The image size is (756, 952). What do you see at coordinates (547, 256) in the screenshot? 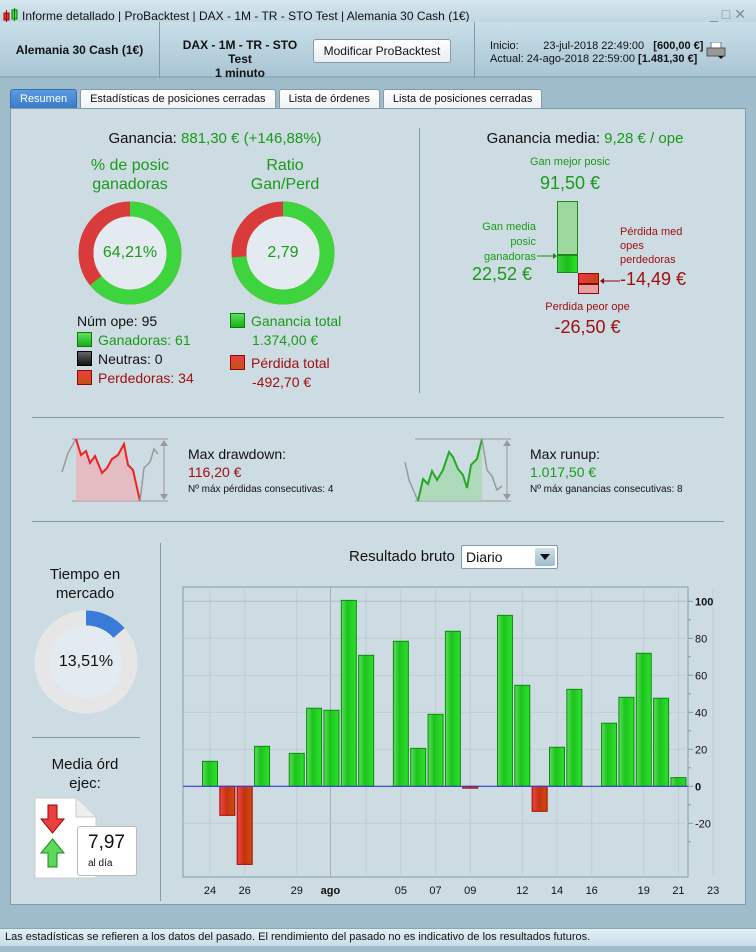
I see `arrow-right-icon` at bounding box center [547, 256].